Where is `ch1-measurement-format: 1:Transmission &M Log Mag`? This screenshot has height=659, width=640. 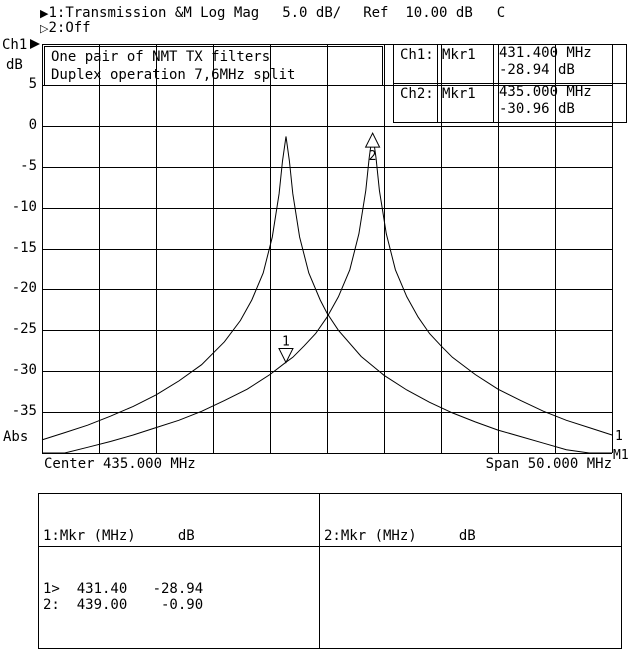 ch1-measurement-format: 1:Transmission &M Log Mag is located at coordinates (154, 13).